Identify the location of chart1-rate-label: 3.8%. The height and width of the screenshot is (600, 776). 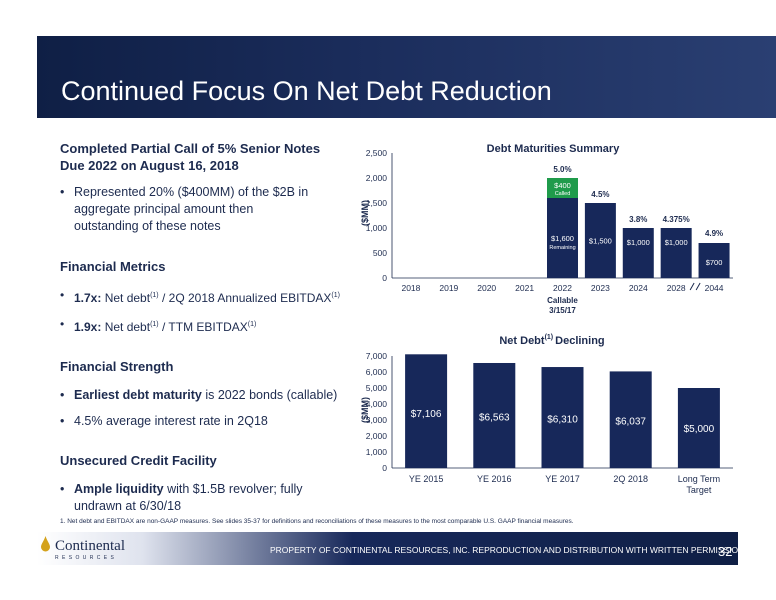
(638, 219).